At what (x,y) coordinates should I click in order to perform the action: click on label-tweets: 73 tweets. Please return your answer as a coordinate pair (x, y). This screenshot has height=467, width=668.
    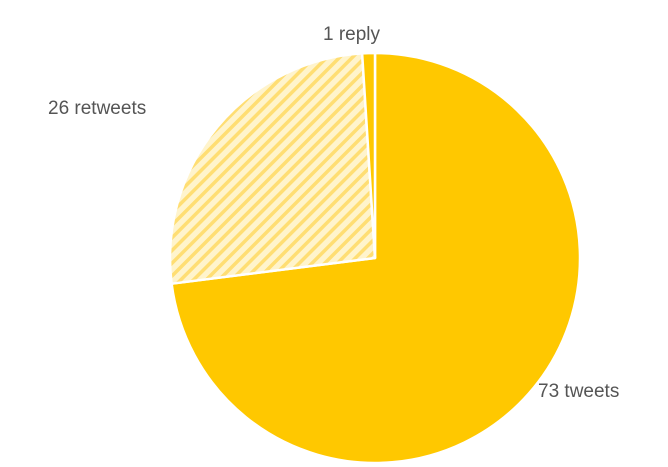
    Looking at the image, I should click on (578, 391).